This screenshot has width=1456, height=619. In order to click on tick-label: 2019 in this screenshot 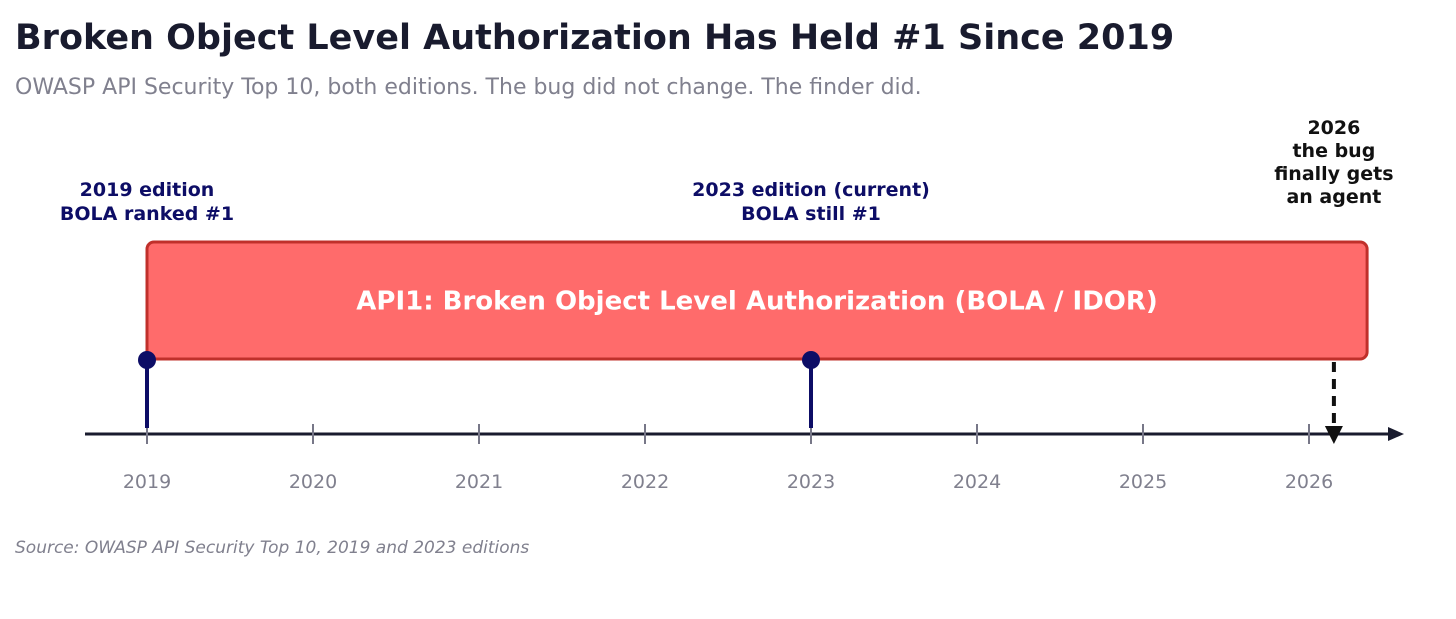, I will do `click(147, 482)`.